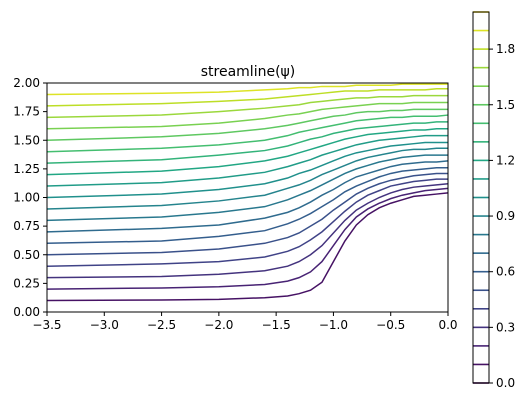  Describe the element at coordinates (26, 112) in the screenshot. I see `y-tick-label: 1.75` at that location.